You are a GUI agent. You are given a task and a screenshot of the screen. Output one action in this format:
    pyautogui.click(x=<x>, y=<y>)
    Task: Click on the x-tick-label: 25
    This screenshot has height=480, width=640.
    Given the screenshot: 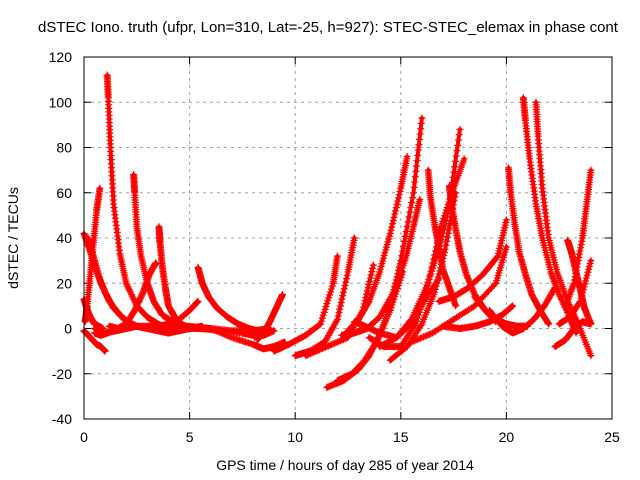 What is the action you would take?
    pyautogui.click(x=612, y=437)
    